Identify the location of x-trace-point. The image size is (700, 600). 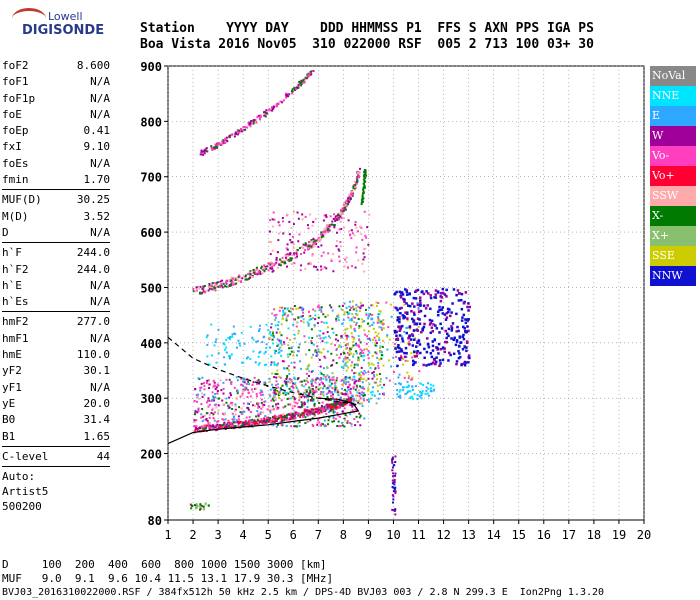
(363, 187).